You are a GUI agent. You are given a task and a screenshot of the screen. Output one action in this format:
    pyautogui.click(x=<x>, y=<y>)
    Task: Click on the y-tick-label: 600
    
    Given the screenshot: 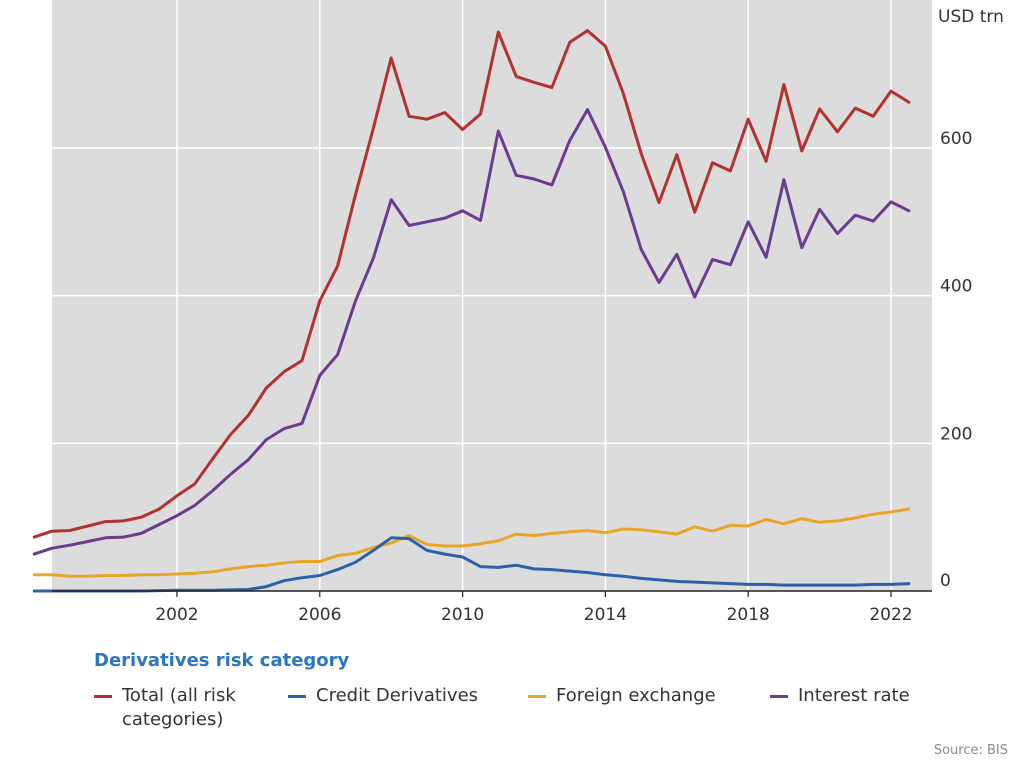 What is the action you would take?
    pyautogui.click(x=956, y=139)
    